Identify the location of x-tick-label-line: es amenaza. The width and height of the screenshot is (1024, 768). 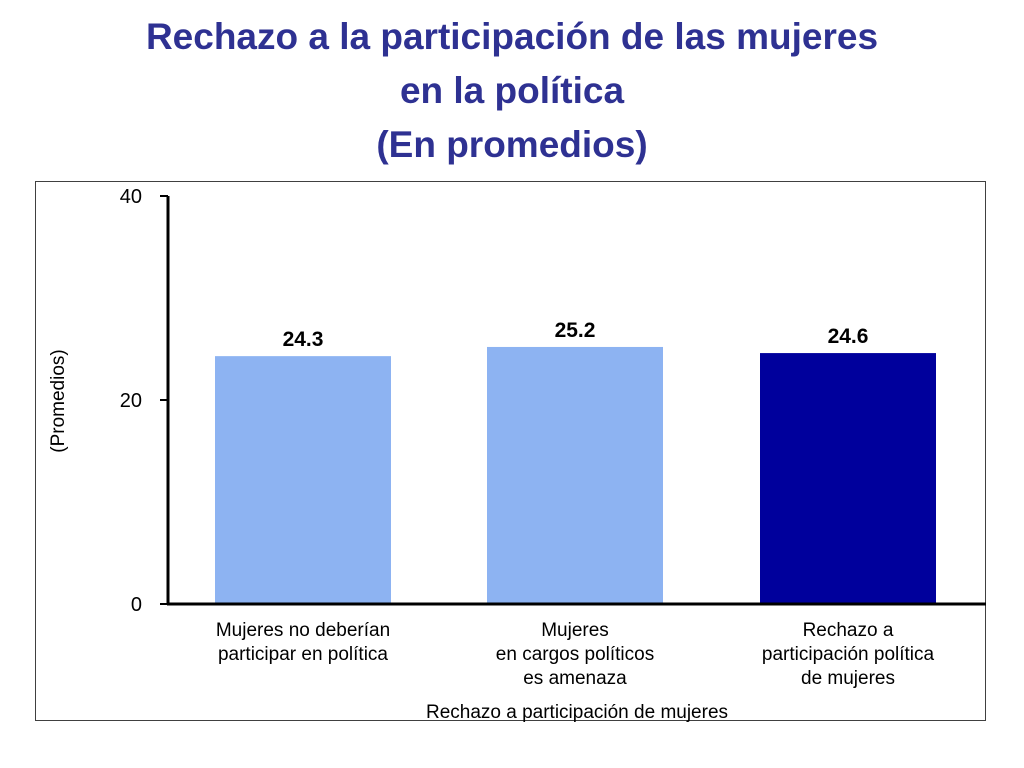
(575, 678).